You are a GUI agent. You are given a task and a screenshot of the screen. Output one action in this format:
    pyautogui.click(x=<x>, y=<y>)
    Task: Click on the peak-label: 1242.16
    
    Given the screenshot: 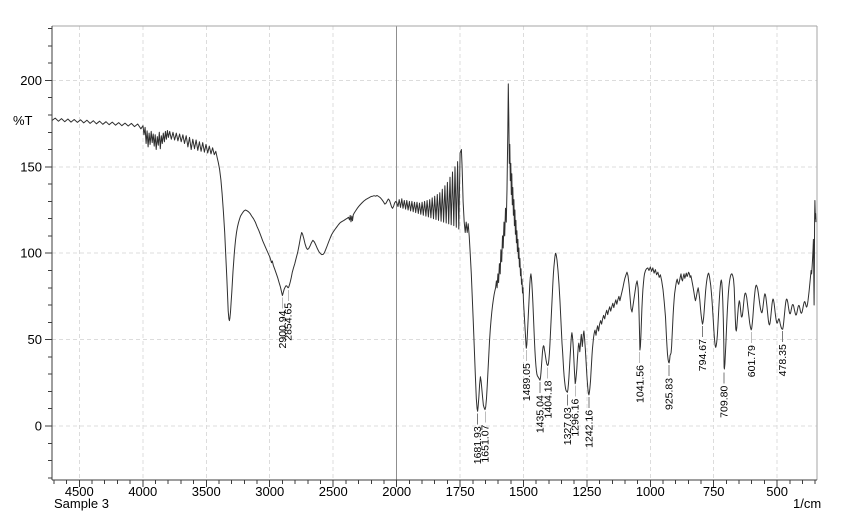 What is the action you would take?
    pyautogui.click(x=589, y=429)
    